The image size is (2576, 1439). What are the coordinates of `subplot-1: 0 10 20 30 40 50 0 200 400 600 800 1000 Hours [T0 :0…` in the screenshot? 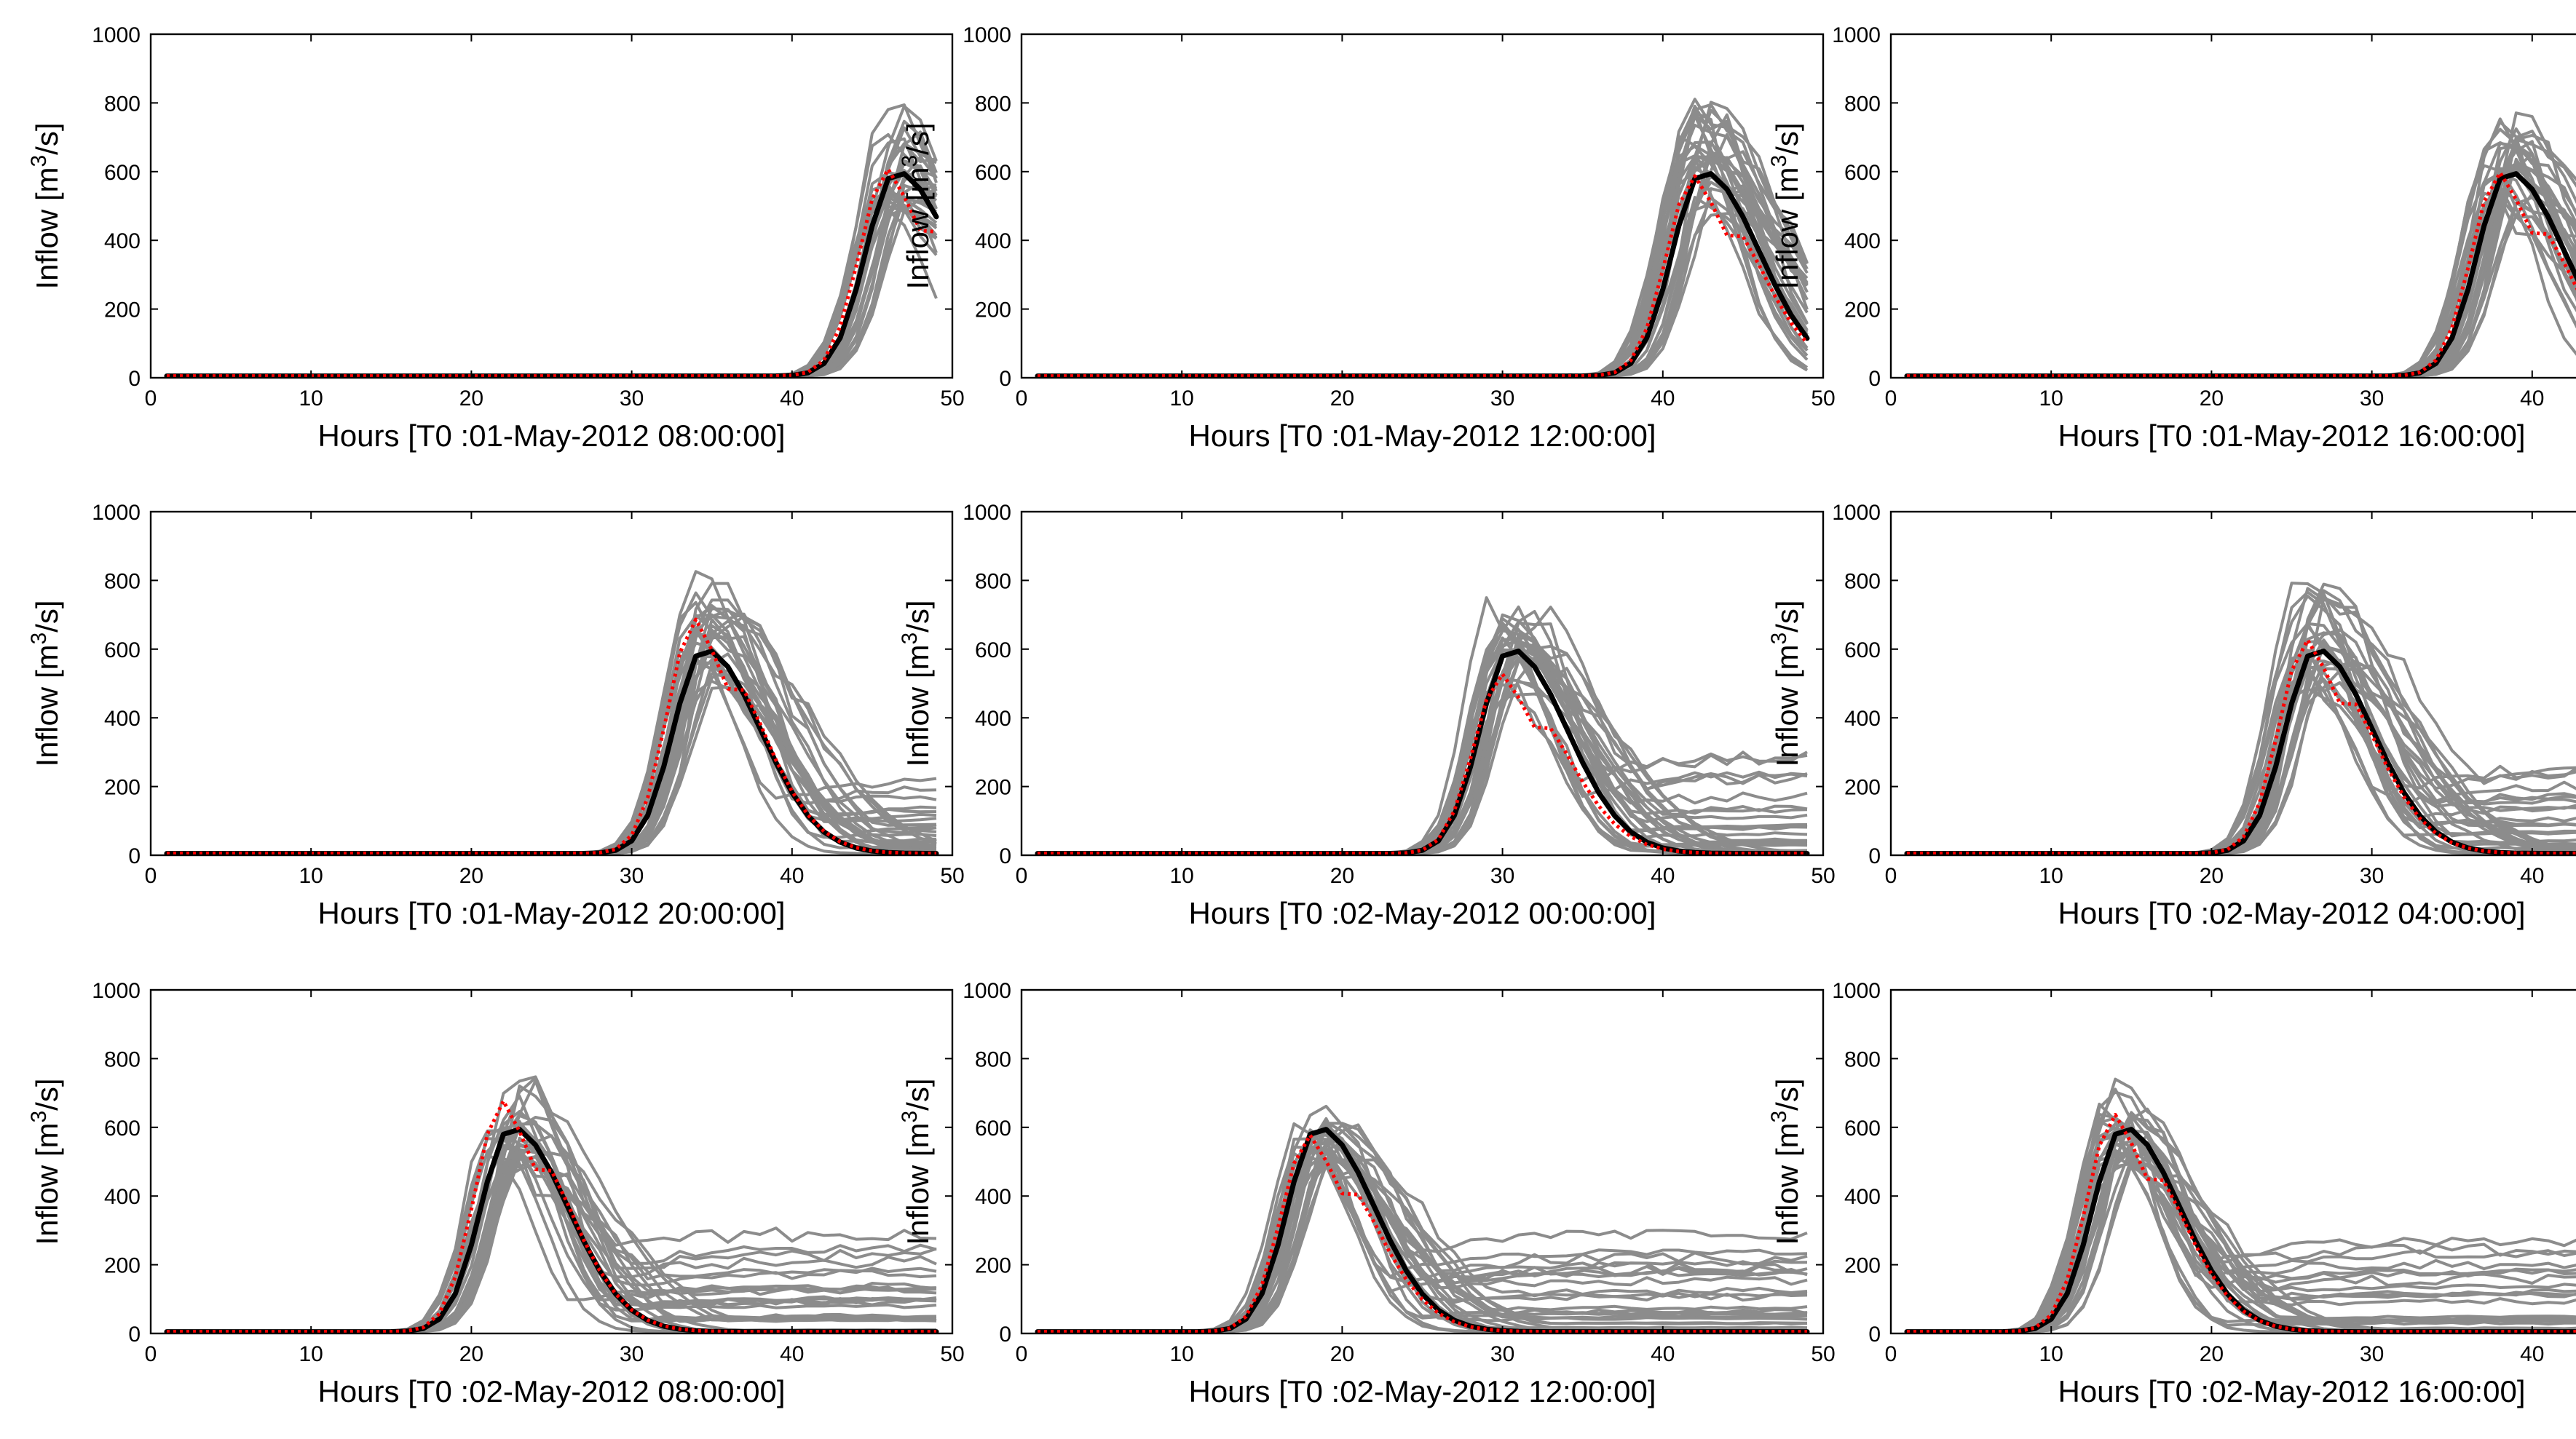 It's located at (496, 238).